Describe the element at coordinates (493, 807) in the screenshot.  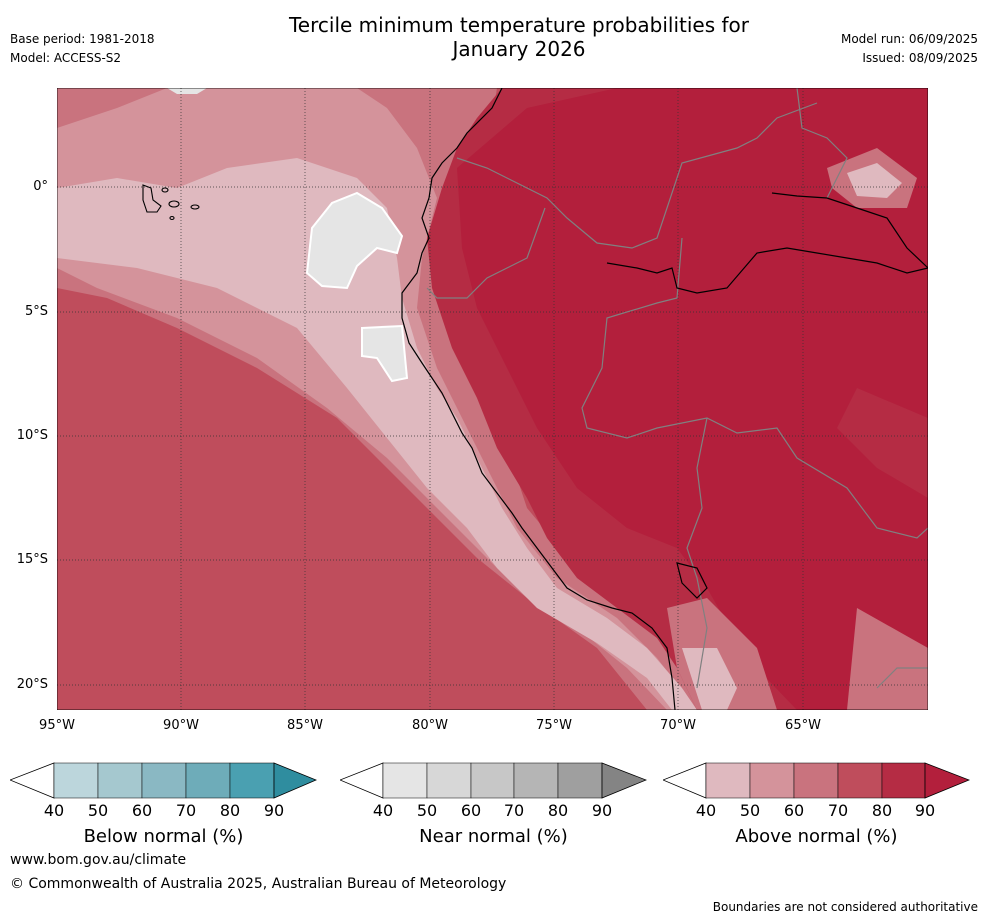
I see `legend-near-normal: 40 50 60 70 80 90 Near normal (%)` at that location.